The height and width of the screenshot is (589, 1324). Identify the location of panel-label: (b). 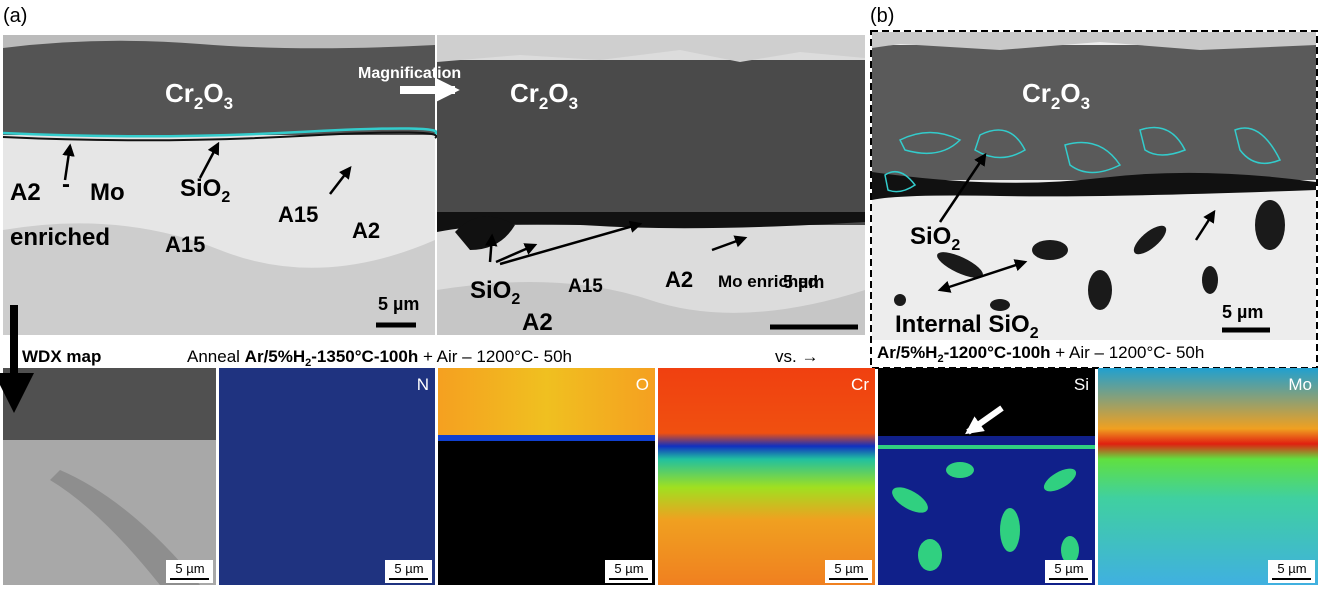
(882, 16).